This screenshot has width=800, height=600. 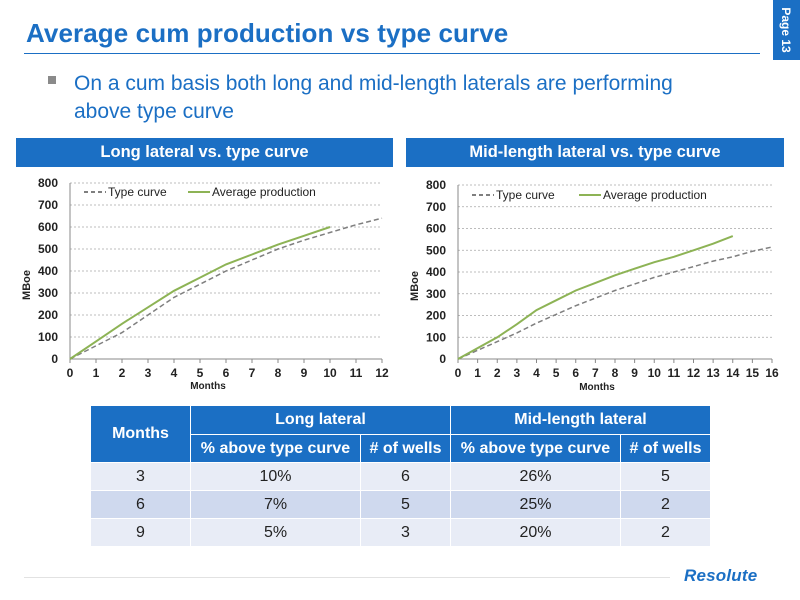 I want to click on cell-long-wells: 5, so click(x=405, y=504).